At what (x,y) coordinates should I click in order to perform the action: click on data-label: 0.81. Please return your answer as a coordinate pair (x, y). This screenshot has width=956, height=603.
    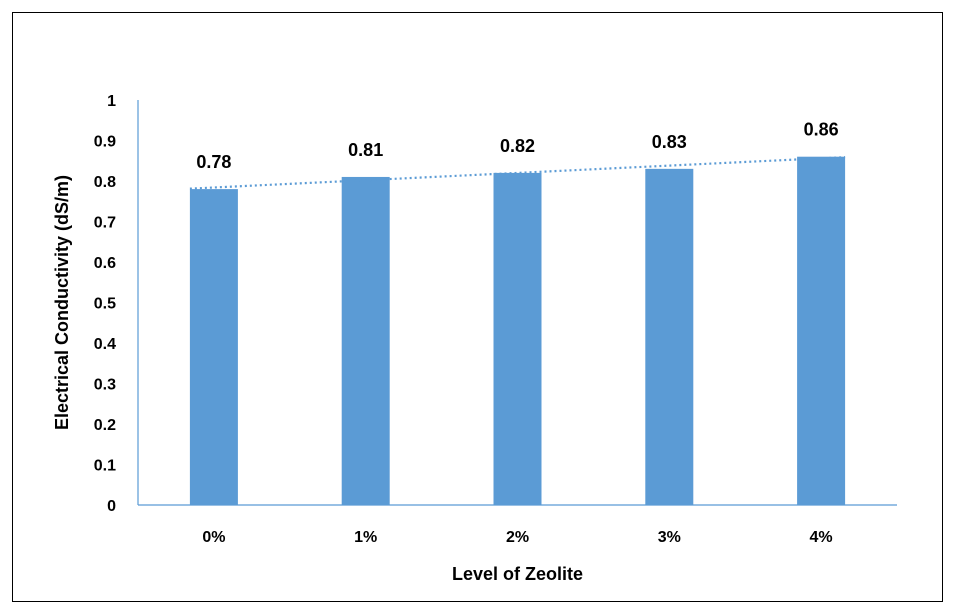
    Looking at the image, I should click on (365, 150).